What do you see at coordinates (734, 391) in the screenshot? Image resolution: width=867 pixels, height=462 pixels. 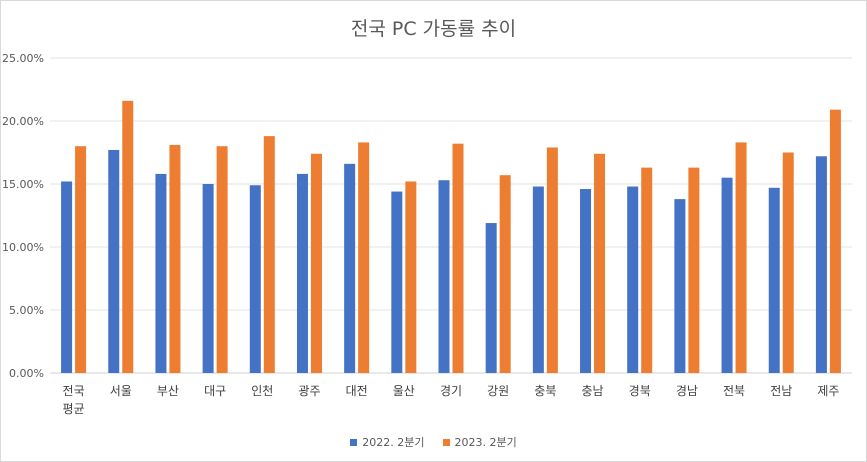 I see `x-category-label: 전북` at bounding box center [734, 391].